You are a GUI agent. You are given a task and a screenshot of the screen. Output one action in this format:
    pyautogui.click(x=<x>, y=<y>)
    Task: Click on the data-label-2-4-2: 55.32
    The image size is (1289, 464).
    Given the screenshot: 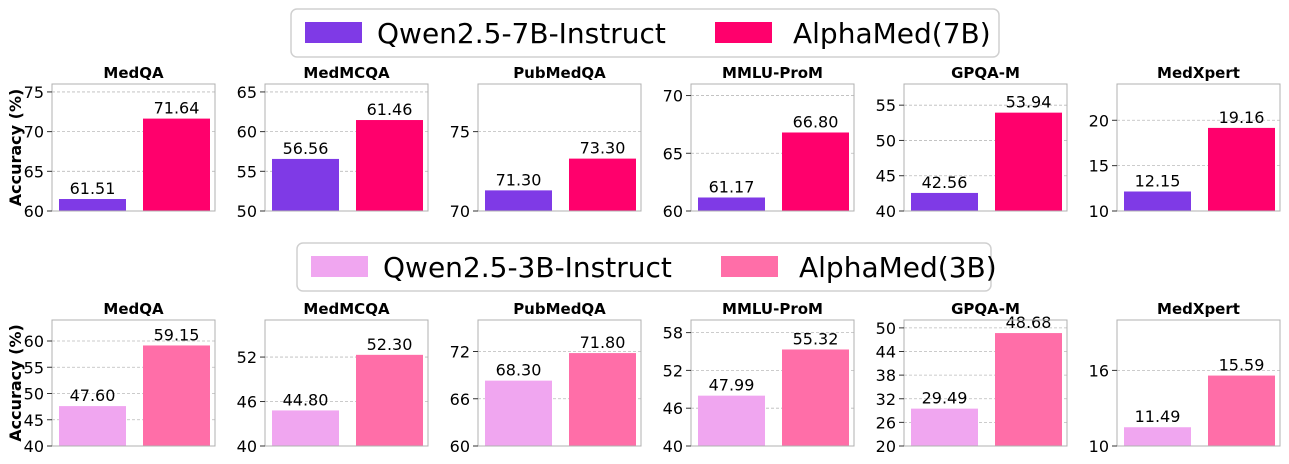 What is the action you would take?
    pyautogui.click(x=816, y=338)
    